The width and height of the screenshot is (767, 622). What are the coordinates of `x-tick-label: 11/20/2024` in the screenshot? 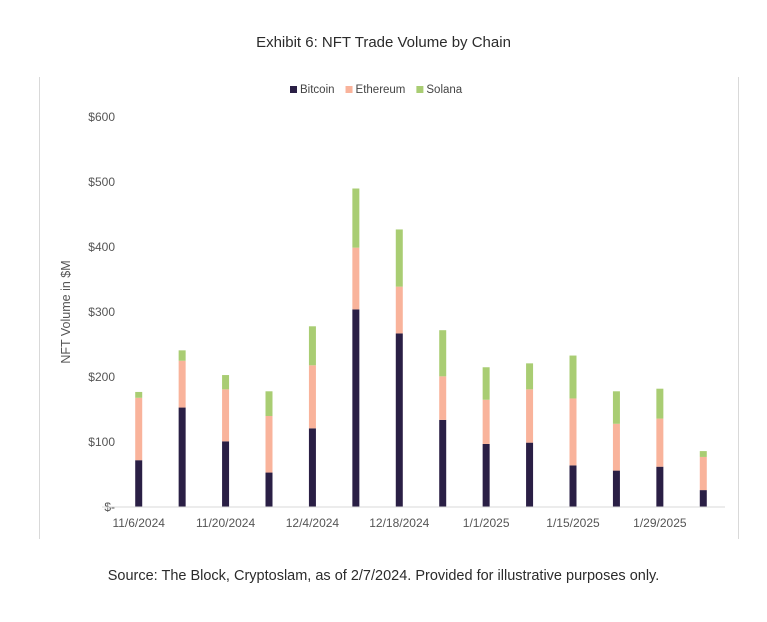 It's located at (225, 523).